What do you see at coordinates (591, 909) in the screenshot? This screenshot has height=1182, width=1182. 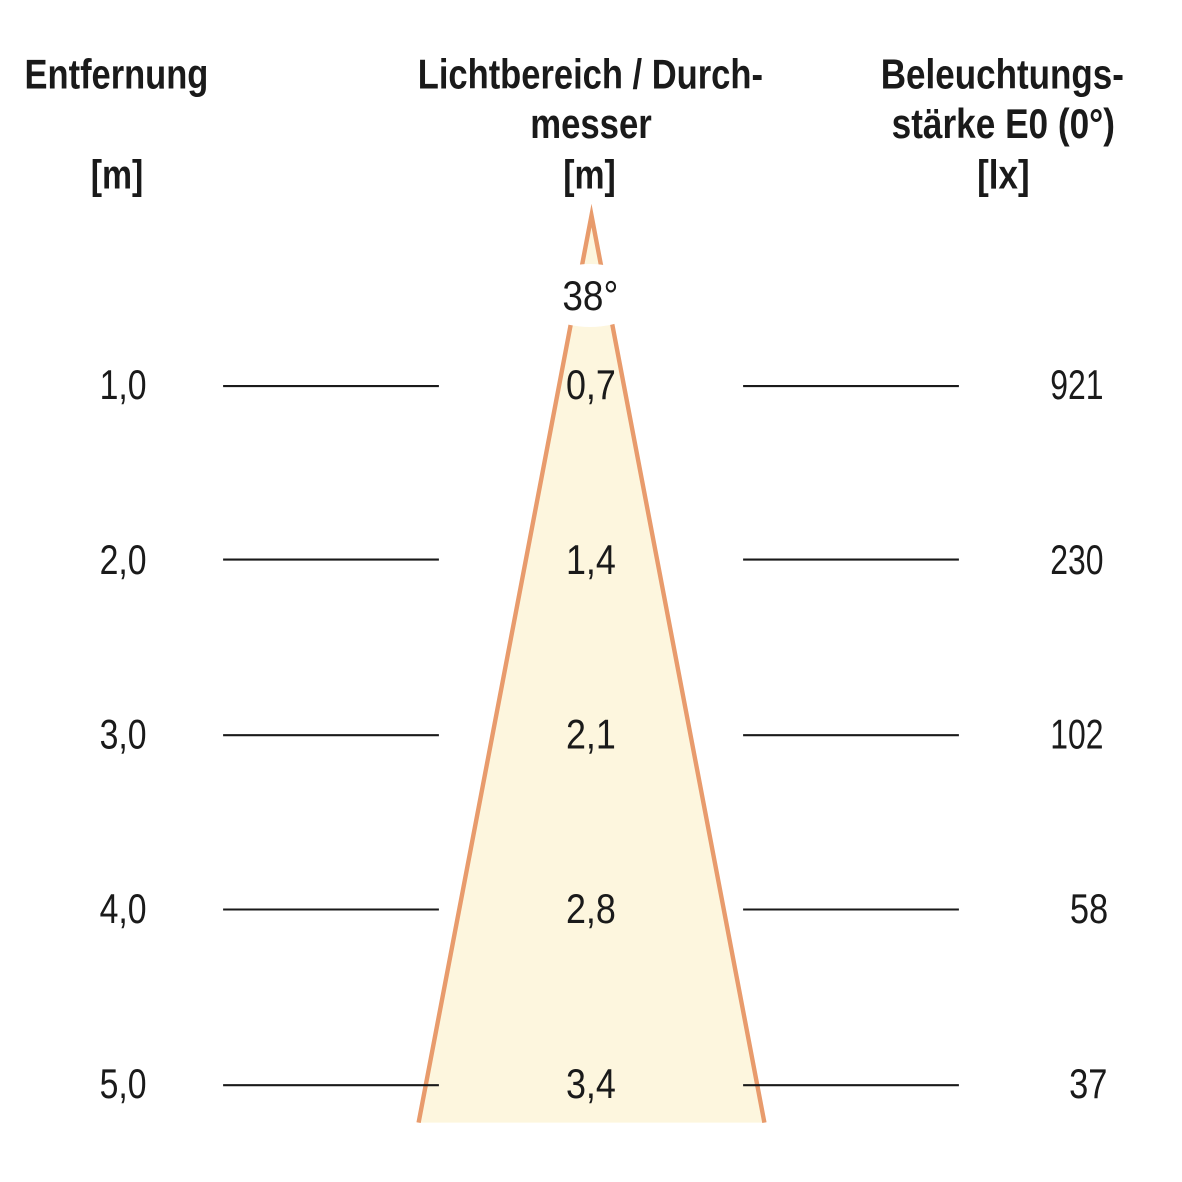 I see `svg-text: 2,8` at bounding box center [591, 909].